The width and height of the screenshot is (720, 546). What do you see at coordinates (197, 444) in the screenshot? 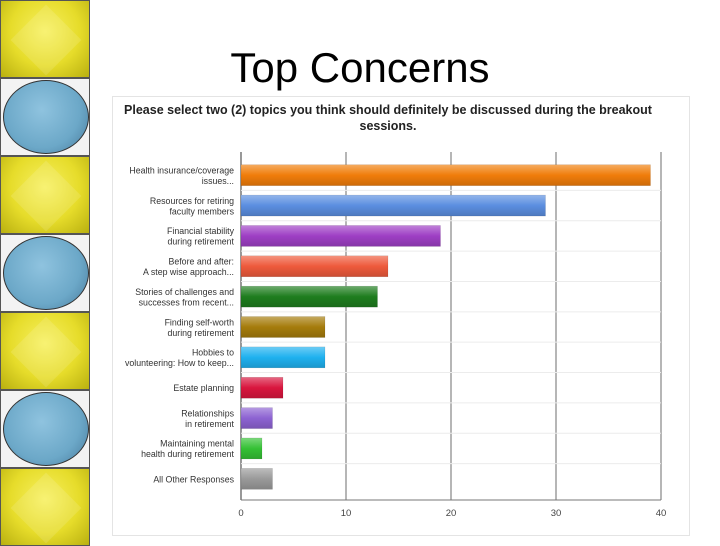
I see `category-label: Maintaining mental` at bounding box center [197, 444].